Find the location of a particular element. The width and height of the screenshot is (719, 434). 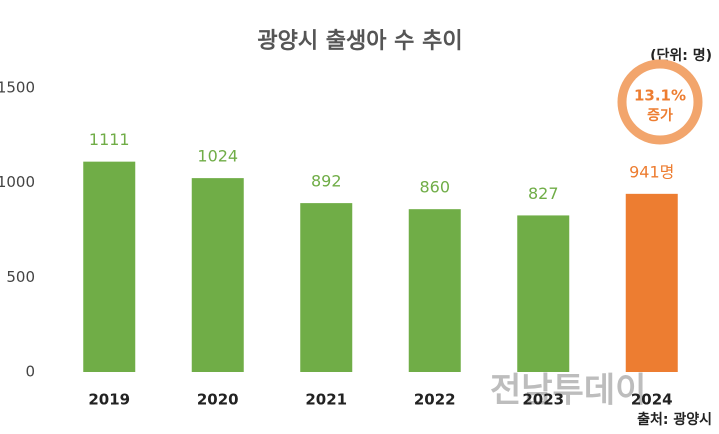

x-tick-label: 2023 is located at coordinates (543, 400).